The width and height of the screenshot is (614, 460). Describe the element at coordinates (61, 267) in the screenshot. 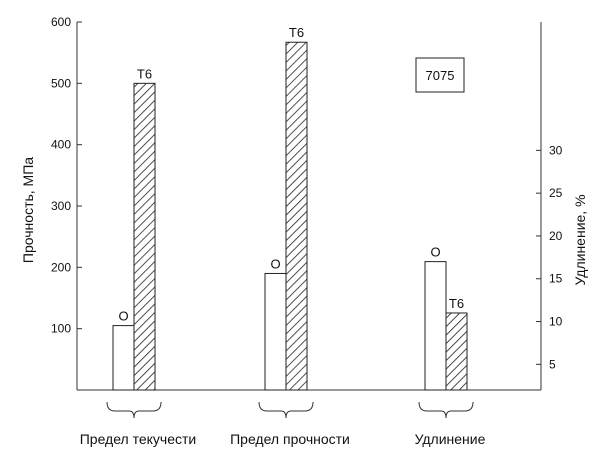

I see `left-tick-label: 200` at that location.